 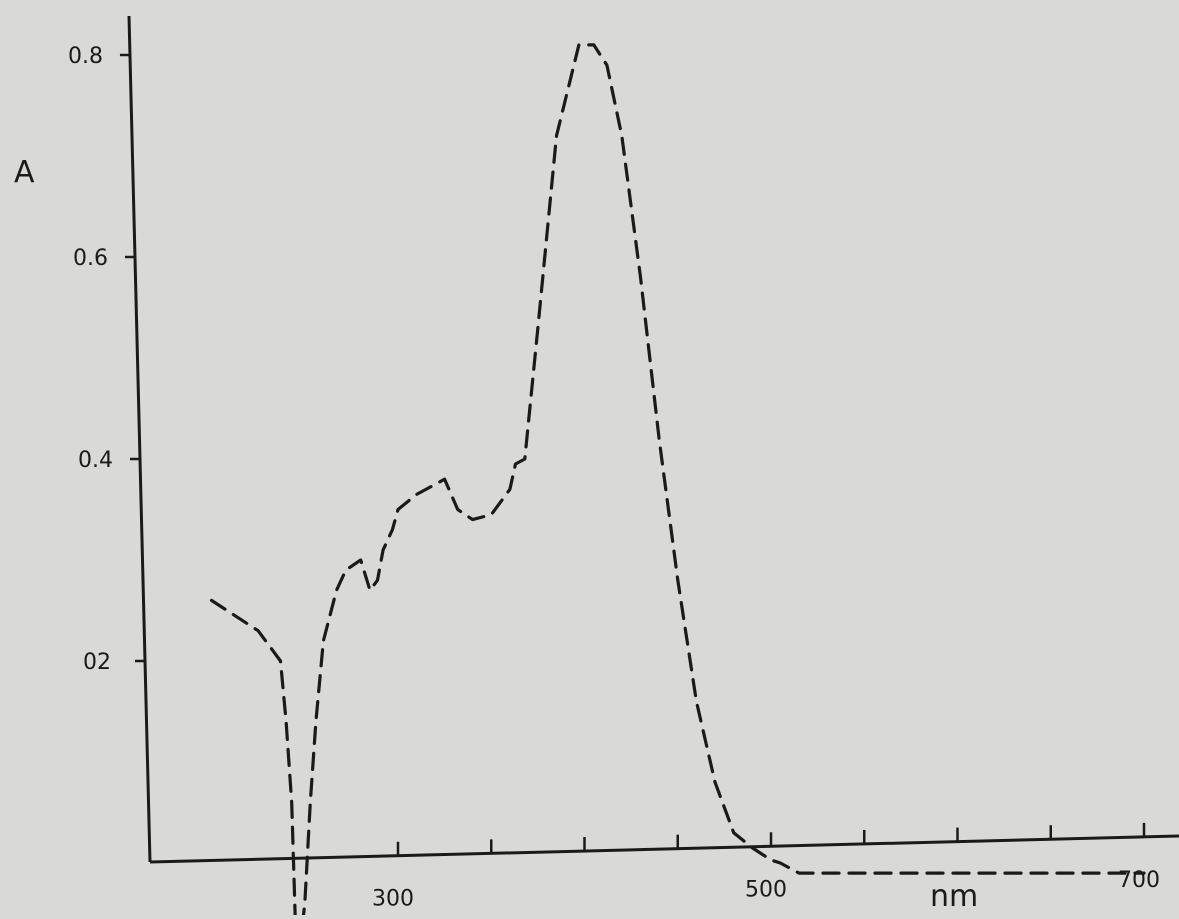 What do you see at coordinates (954, 896) in the screenshot?
I see `x-axis-label: nm` at bounding box center [954, 896].